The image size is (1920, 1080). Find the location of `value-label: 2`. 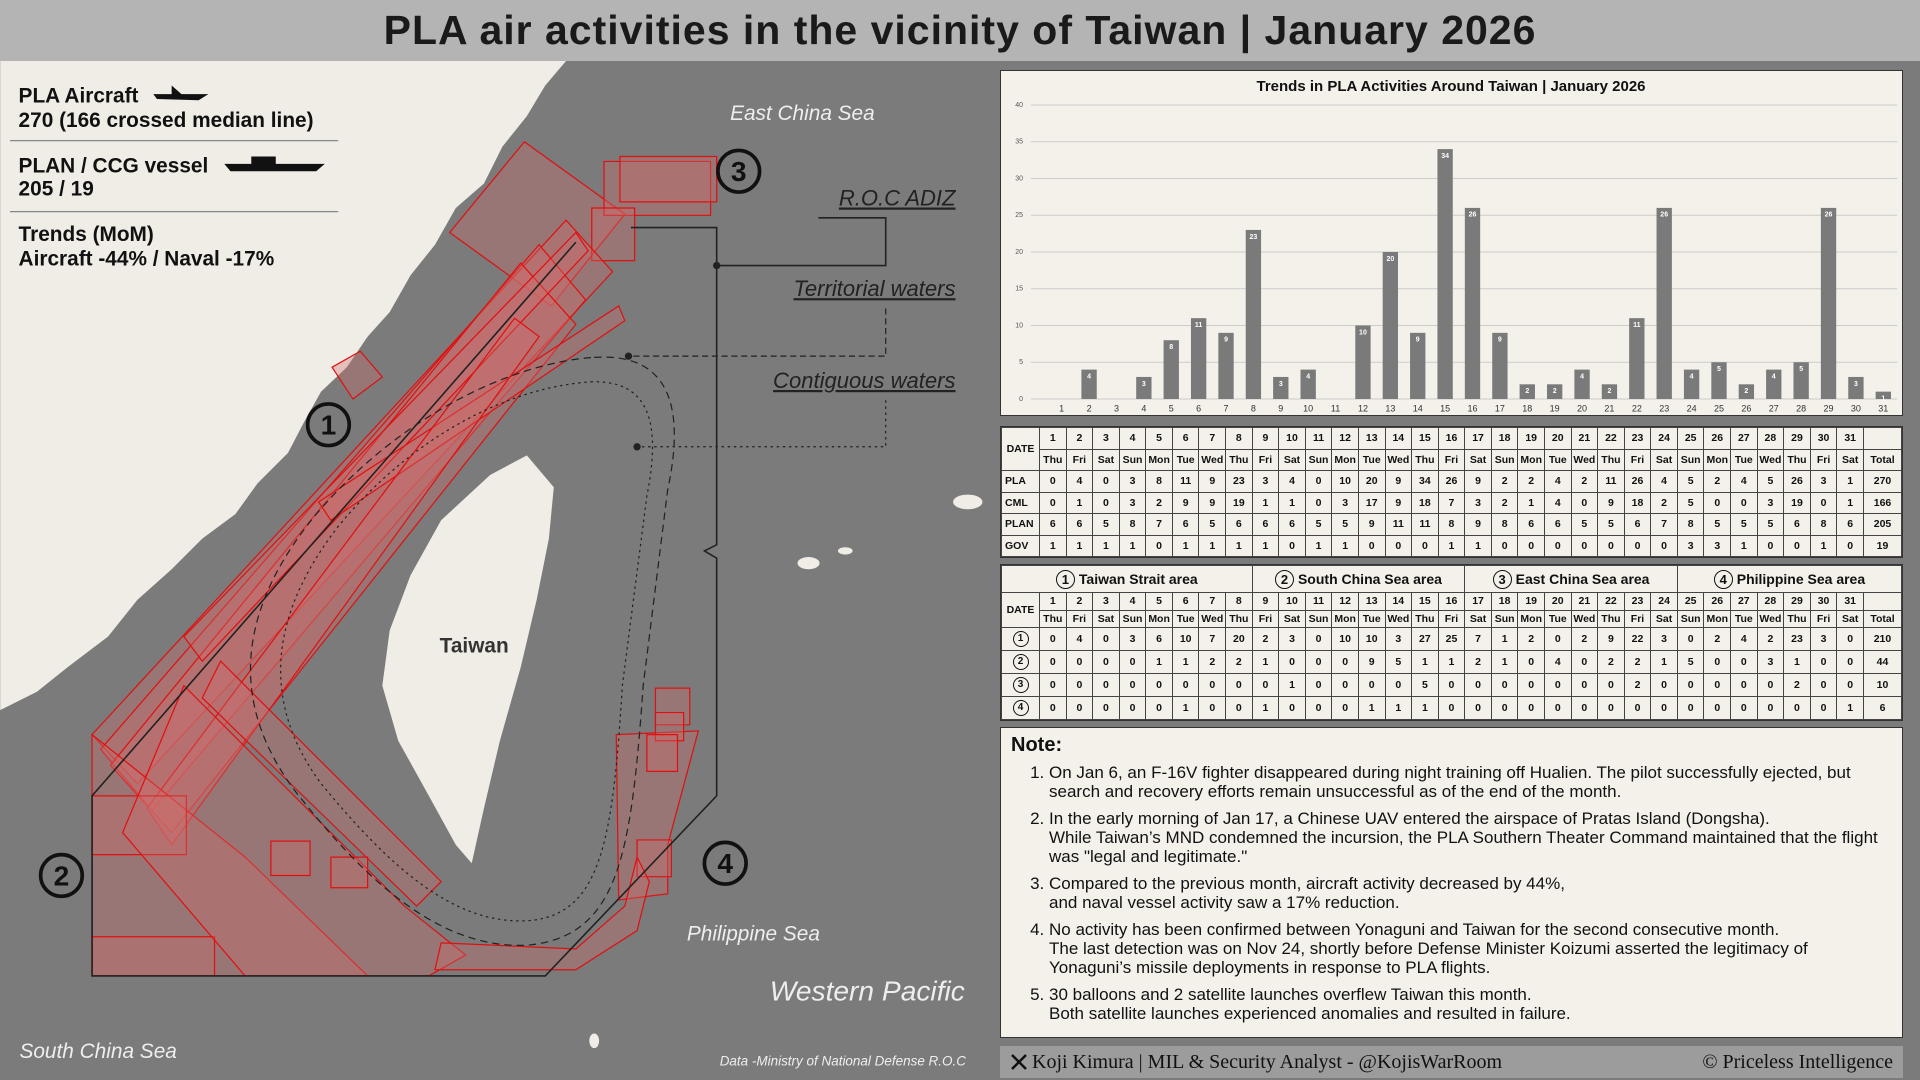

value-label: 2 is located at coordinates (1527, 391).